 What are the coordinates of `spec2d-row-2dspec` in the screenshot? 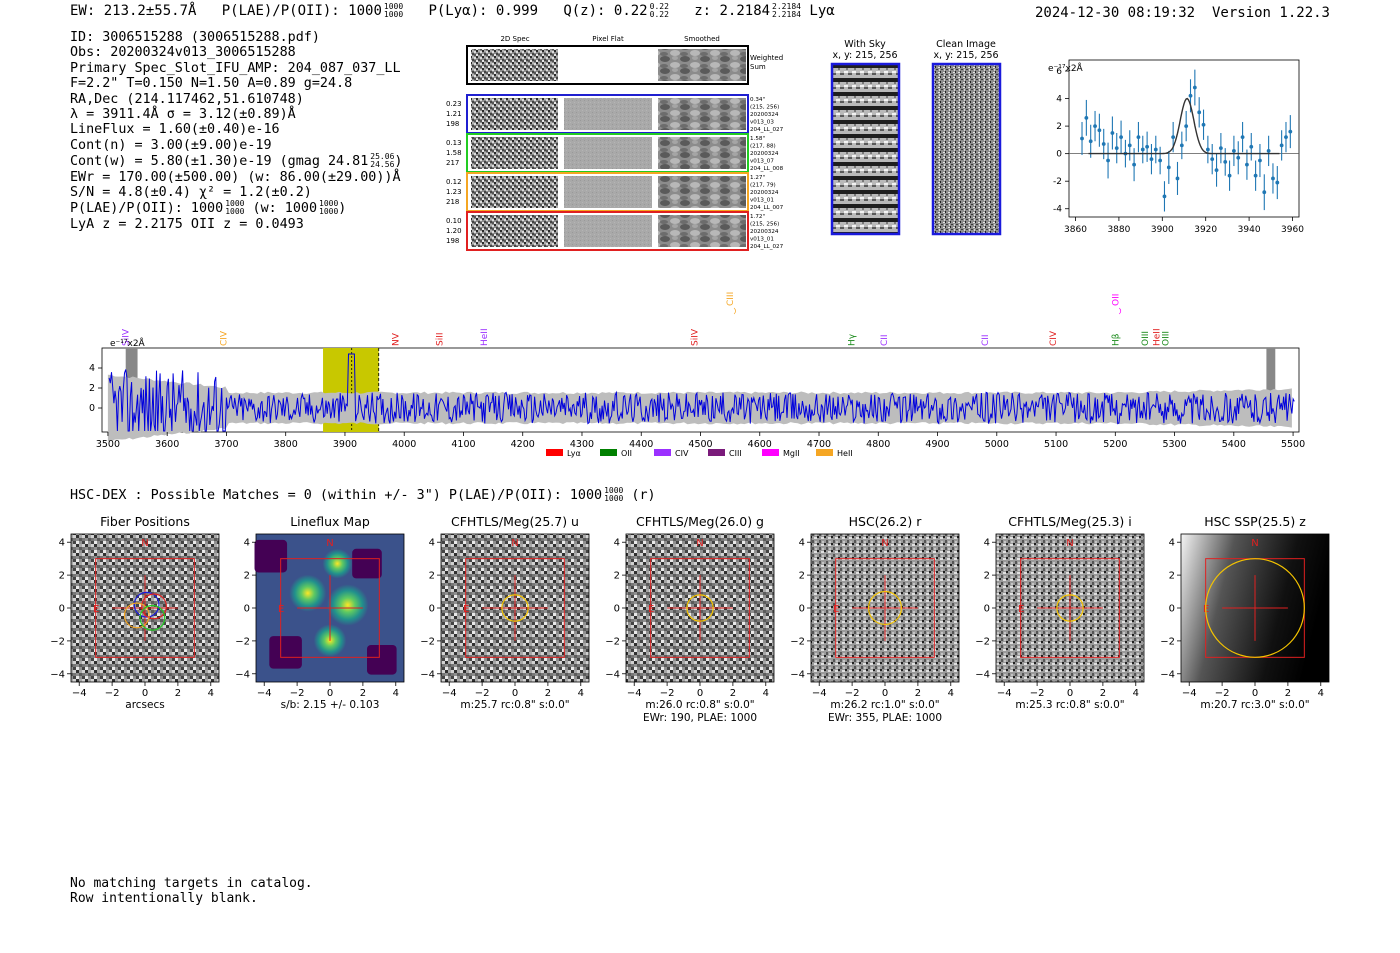 It's located at (514, 231).